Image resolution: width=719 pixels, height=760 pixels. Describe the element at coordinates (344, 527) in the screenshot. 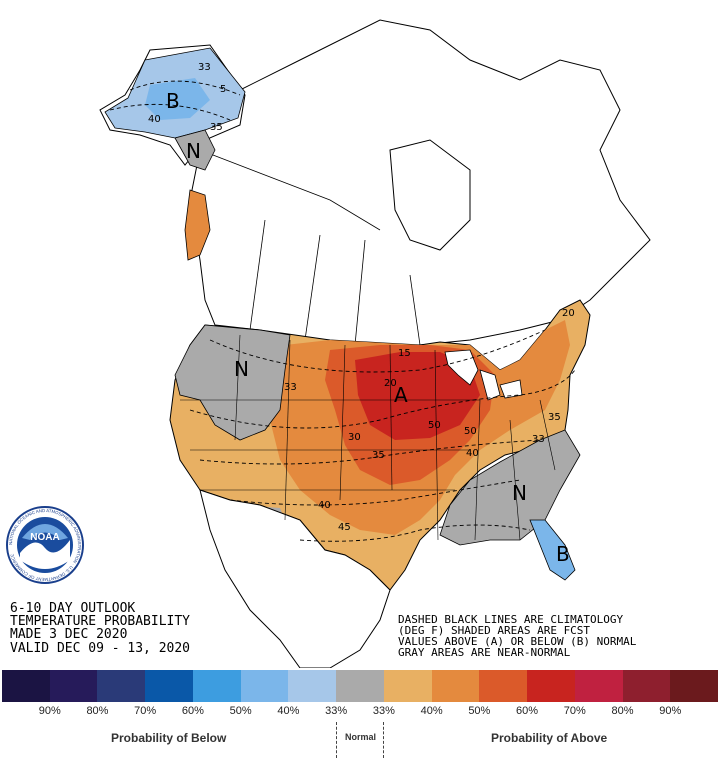

I see `contour-label: 45` at that location.